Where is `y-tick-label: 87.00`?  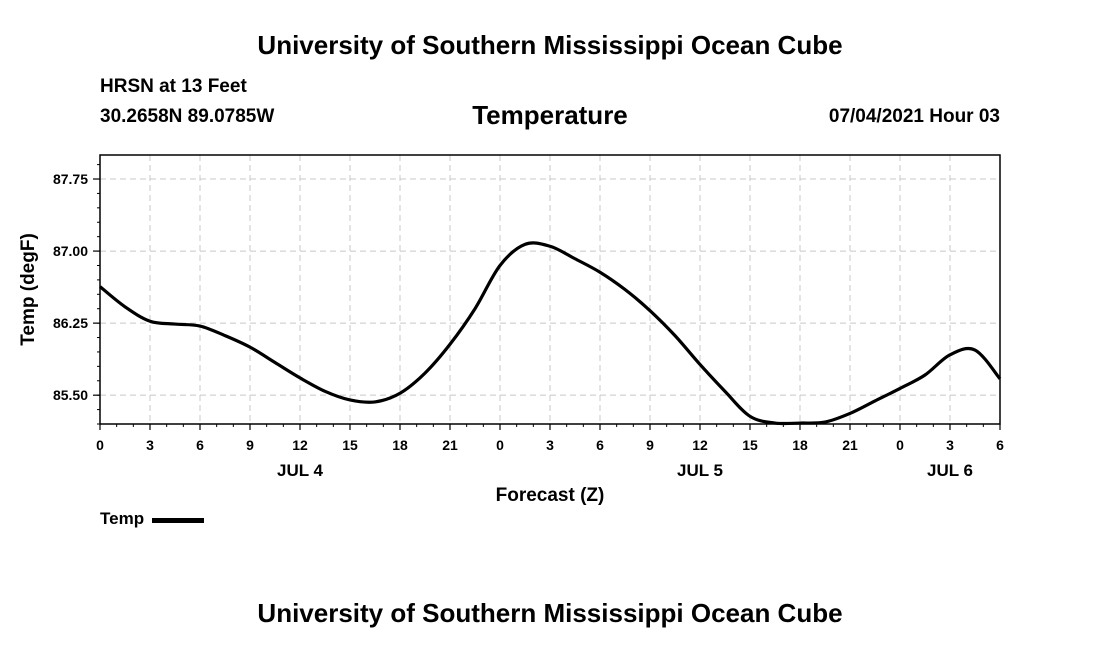
y-tick-label: 87.00 is located at coordinates (70, 251).